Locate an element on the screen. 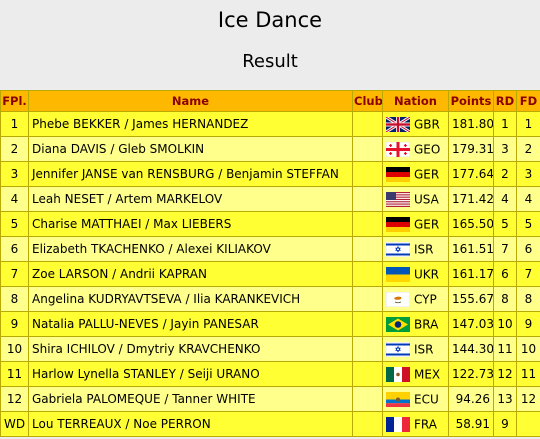 This screenshot has height=439, width=540. nation-code: USA is located at coordinates (426, 199).